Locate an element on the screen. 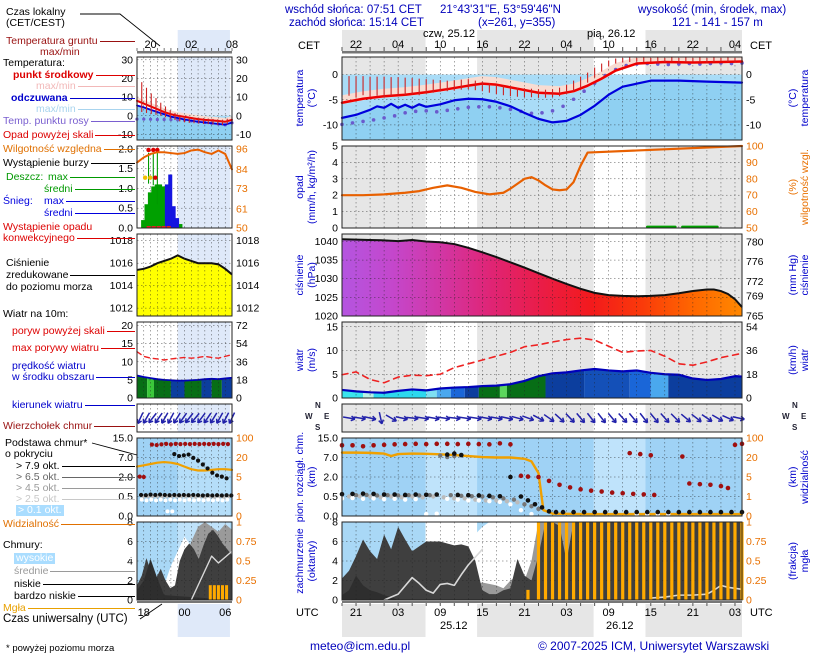 The image size is (820, 660). legend-max-gusts: max porywy wiatru is located at coordinates (55, 348).